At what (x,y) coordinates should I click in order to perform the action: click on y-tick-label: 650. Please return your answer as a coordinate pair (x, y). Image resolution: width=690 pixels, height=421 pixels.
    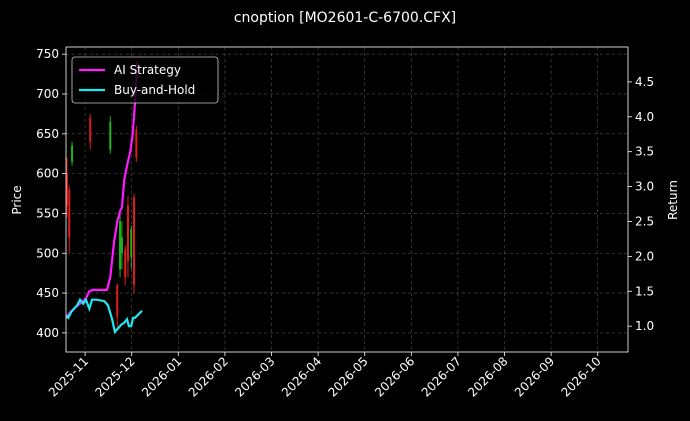
    Looking at the image, I should click on (47, 134).